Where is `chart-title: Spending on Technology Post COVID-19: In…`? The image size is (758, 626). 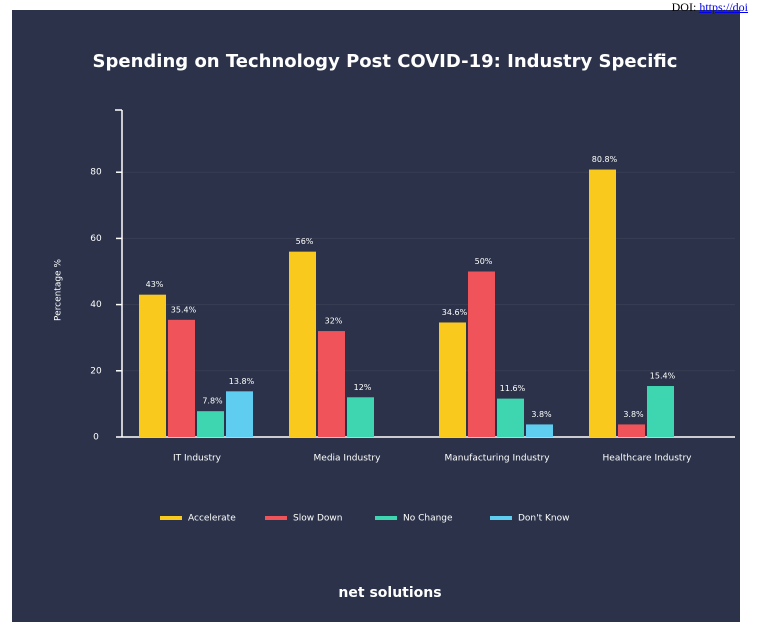 chart-title: Spending on Technology Post COVID-19: In… is located at coordinates (385, 61).